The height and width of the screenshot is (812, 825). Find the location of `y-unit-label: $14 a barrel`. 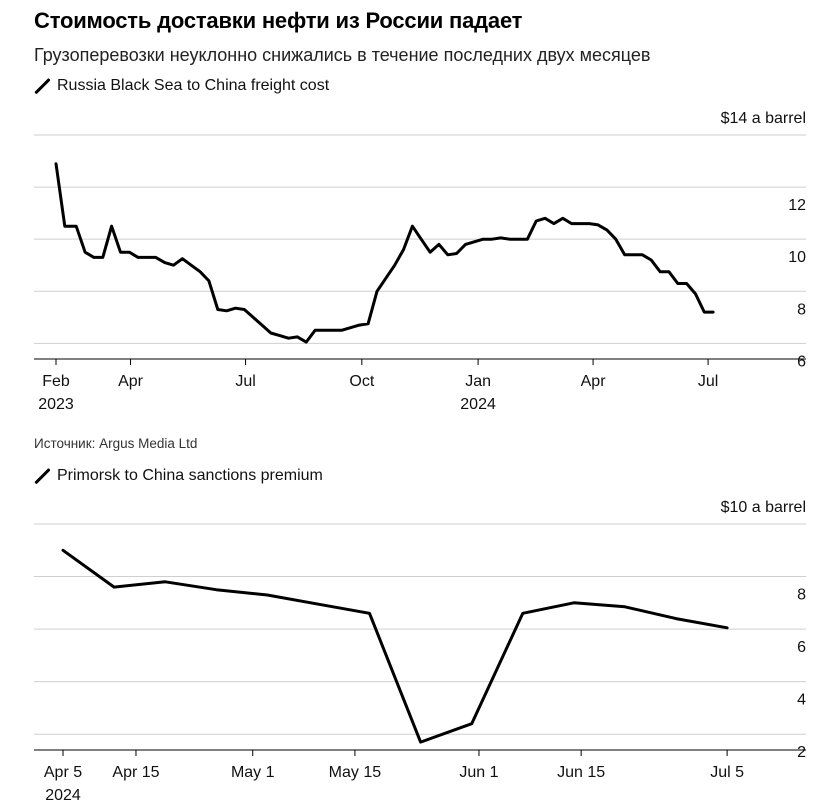

y-unit-label: $14 a barrel is located at coordinates (763, 118).